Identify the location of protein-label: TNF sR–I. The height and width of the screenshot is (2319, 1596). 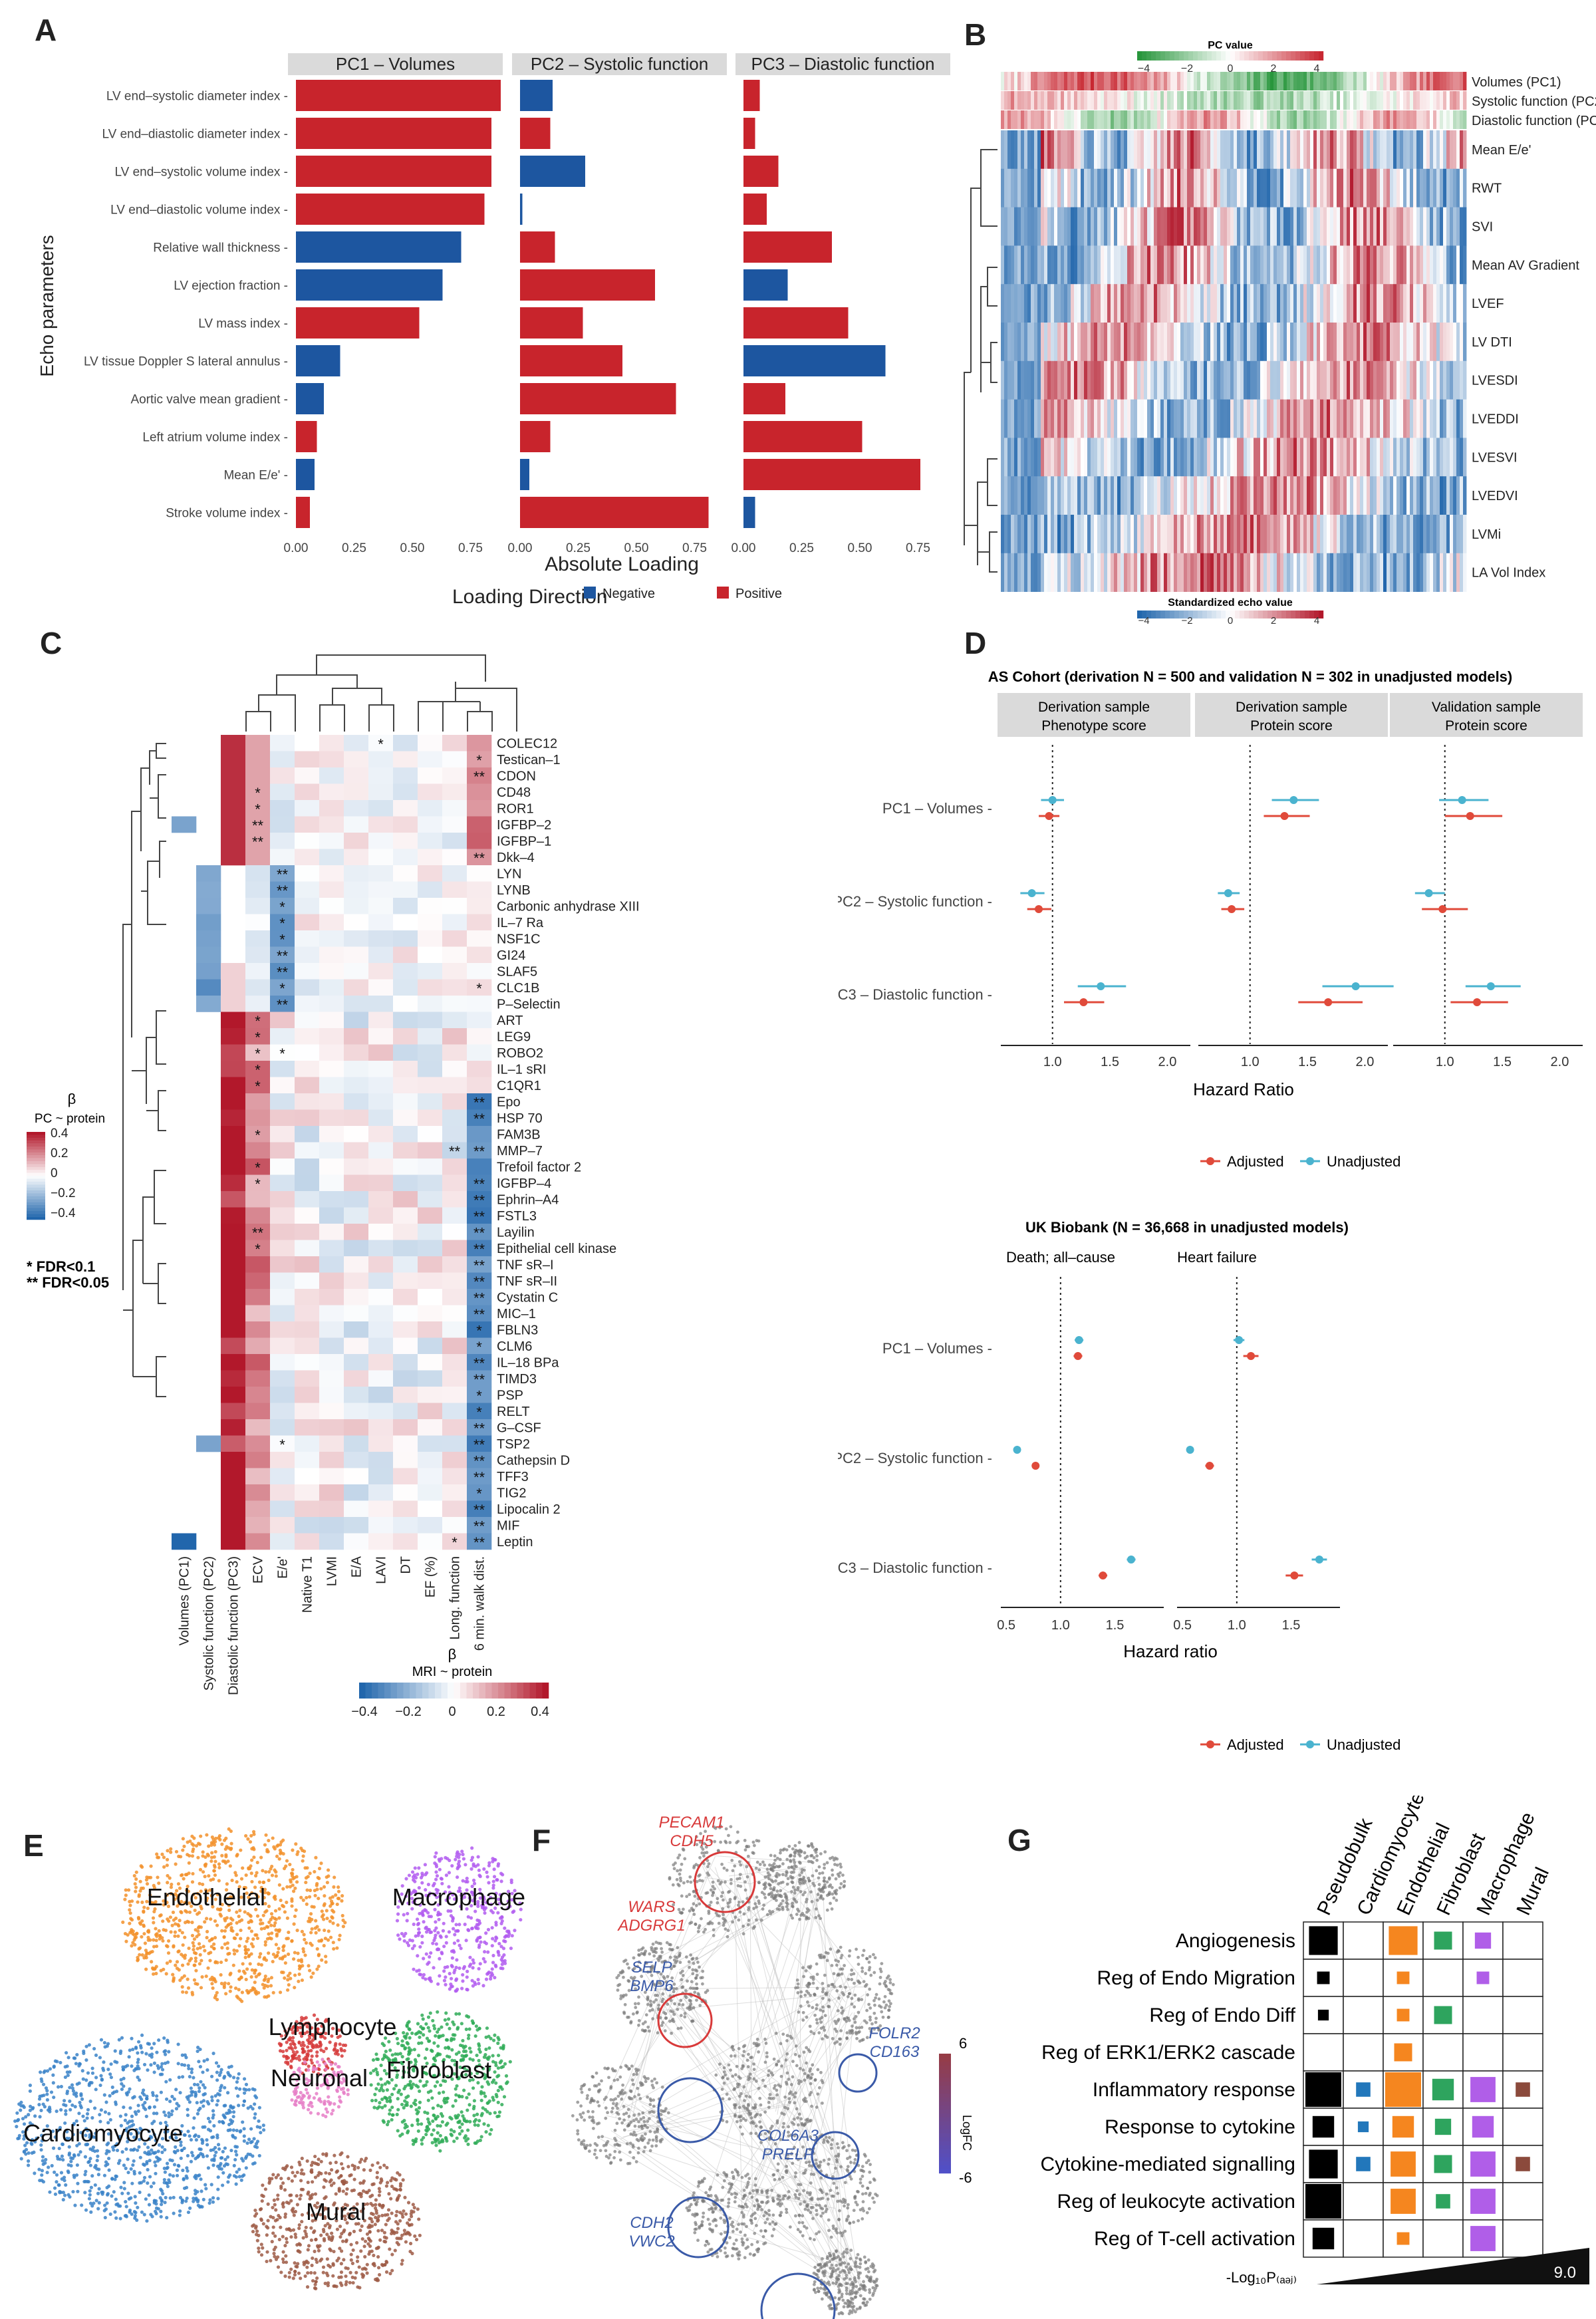
(525, 1265).